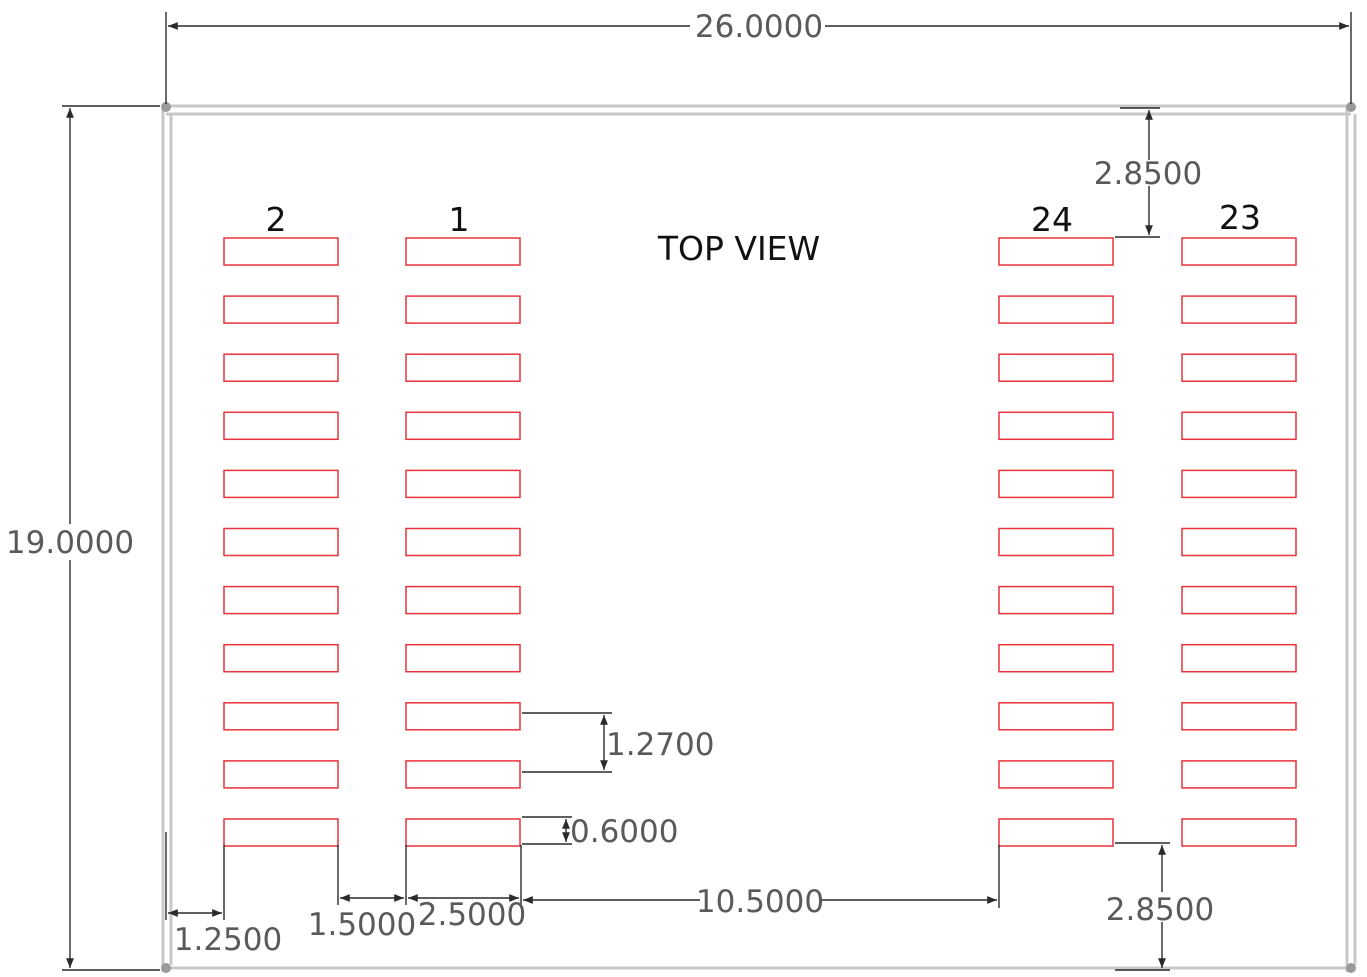 The image size is (1367, 977). Describe the element at coordinates (70, 543) in the screenshot. I see `dim-height-label: 19.0000` at that location.